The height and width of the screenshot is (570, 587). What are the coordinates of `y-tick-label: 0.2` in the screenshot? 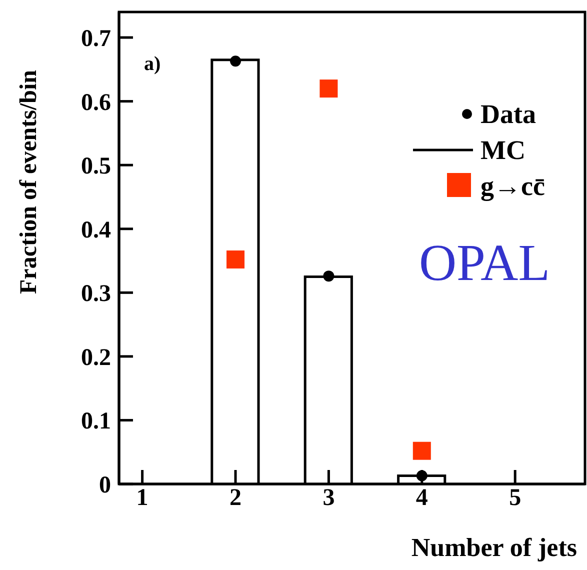 It's located at (96, 357).